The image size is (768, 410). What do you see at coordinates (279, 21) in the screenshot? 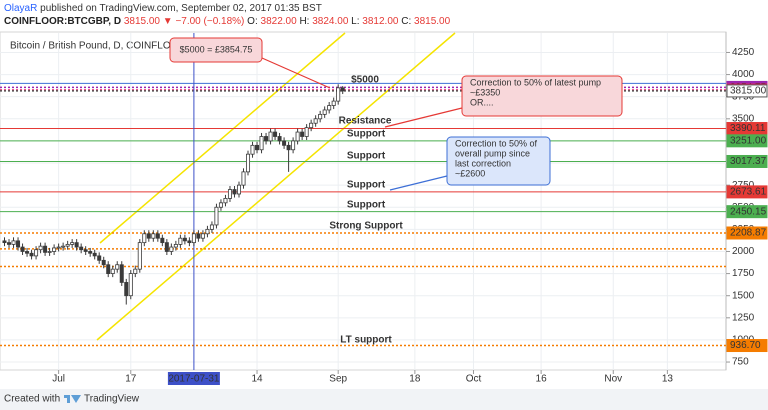
I see `symbol-part: 3822.00` at bounding box center [279, 21].